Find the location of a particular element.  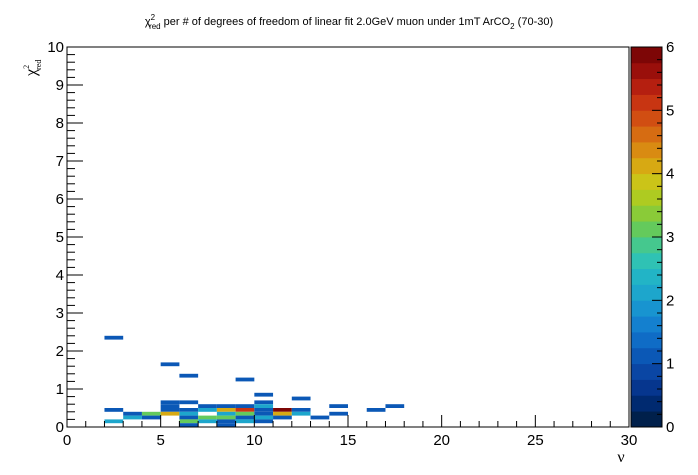

y-axis-title: χ2 red is located at coordinates (32, 68).